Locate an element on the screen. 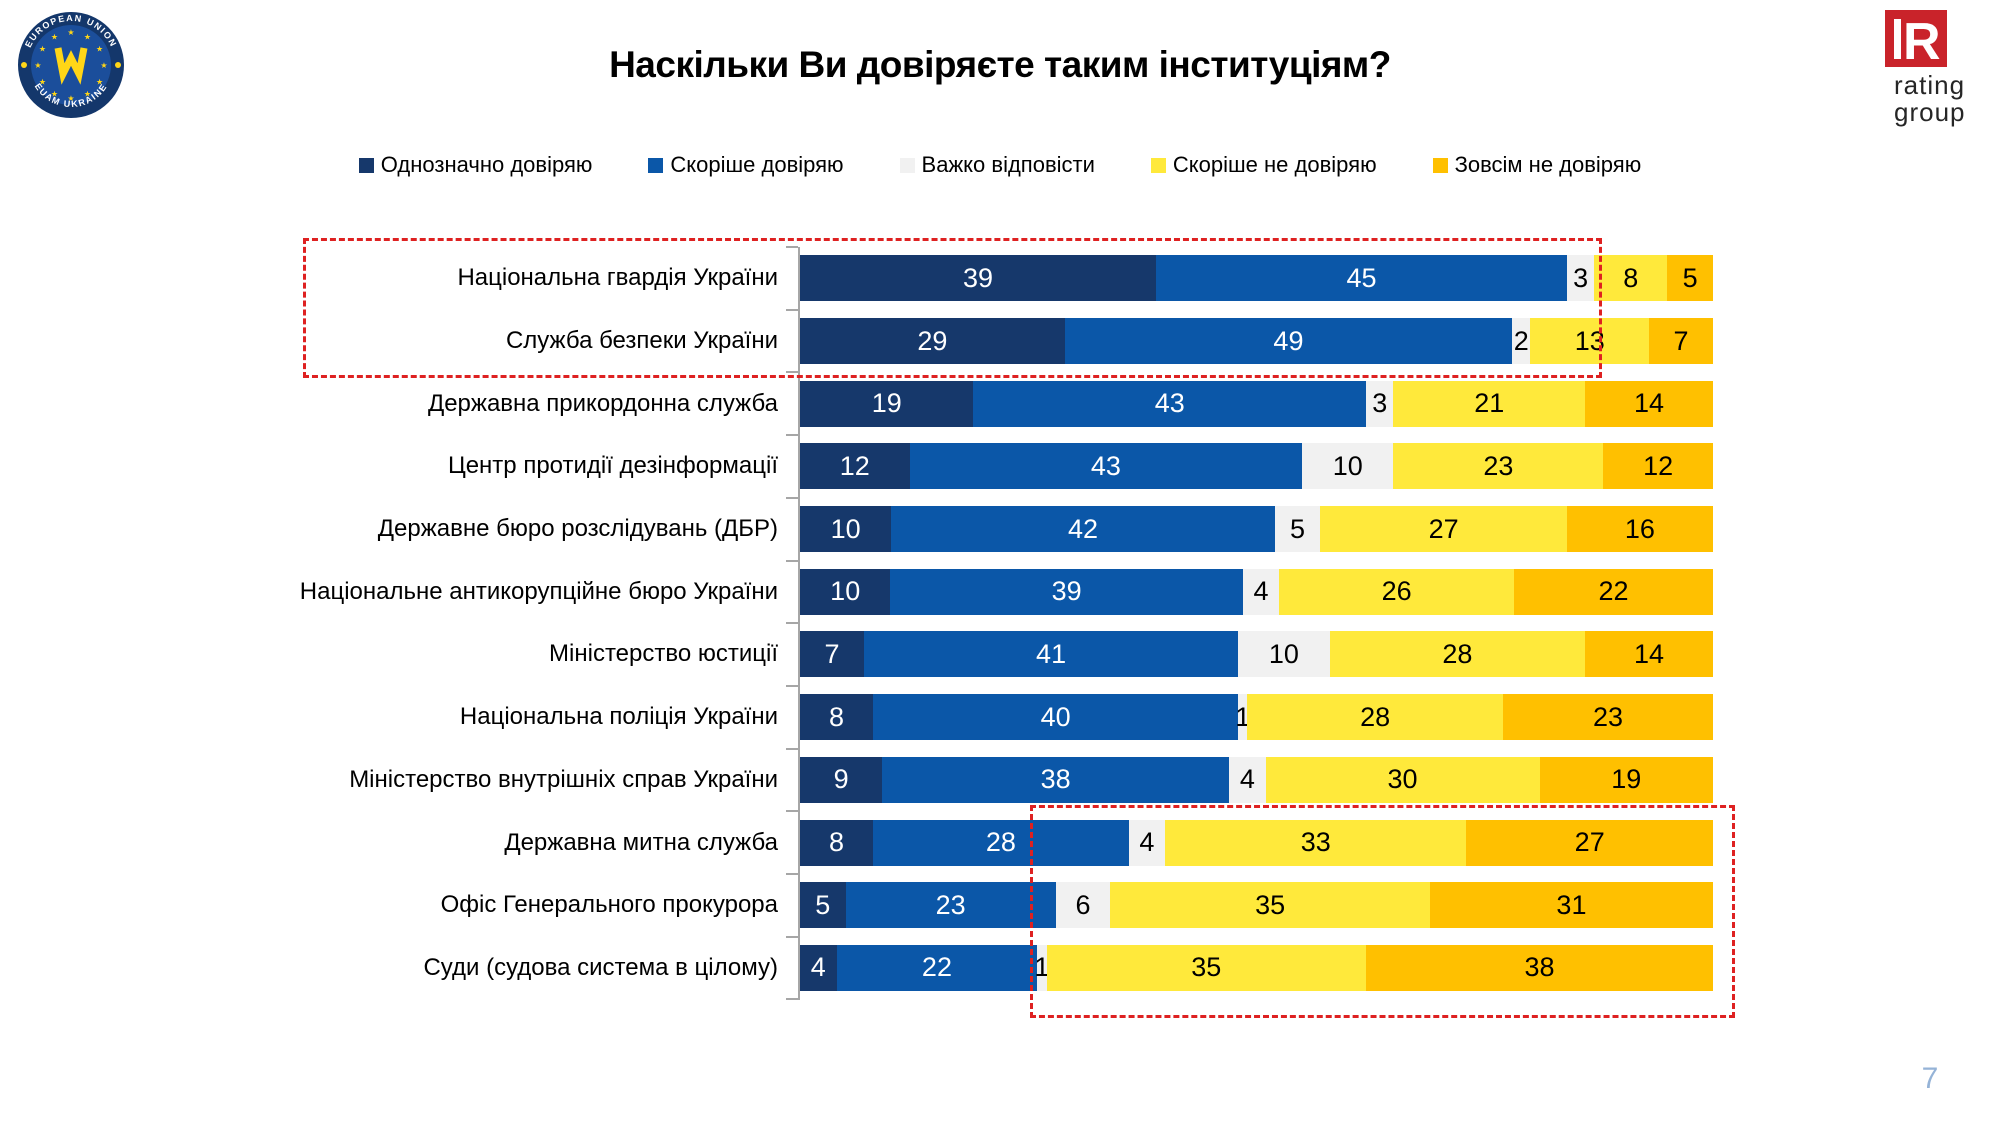  legend-swatch-rather-trust is located at coordinates (656, 165).